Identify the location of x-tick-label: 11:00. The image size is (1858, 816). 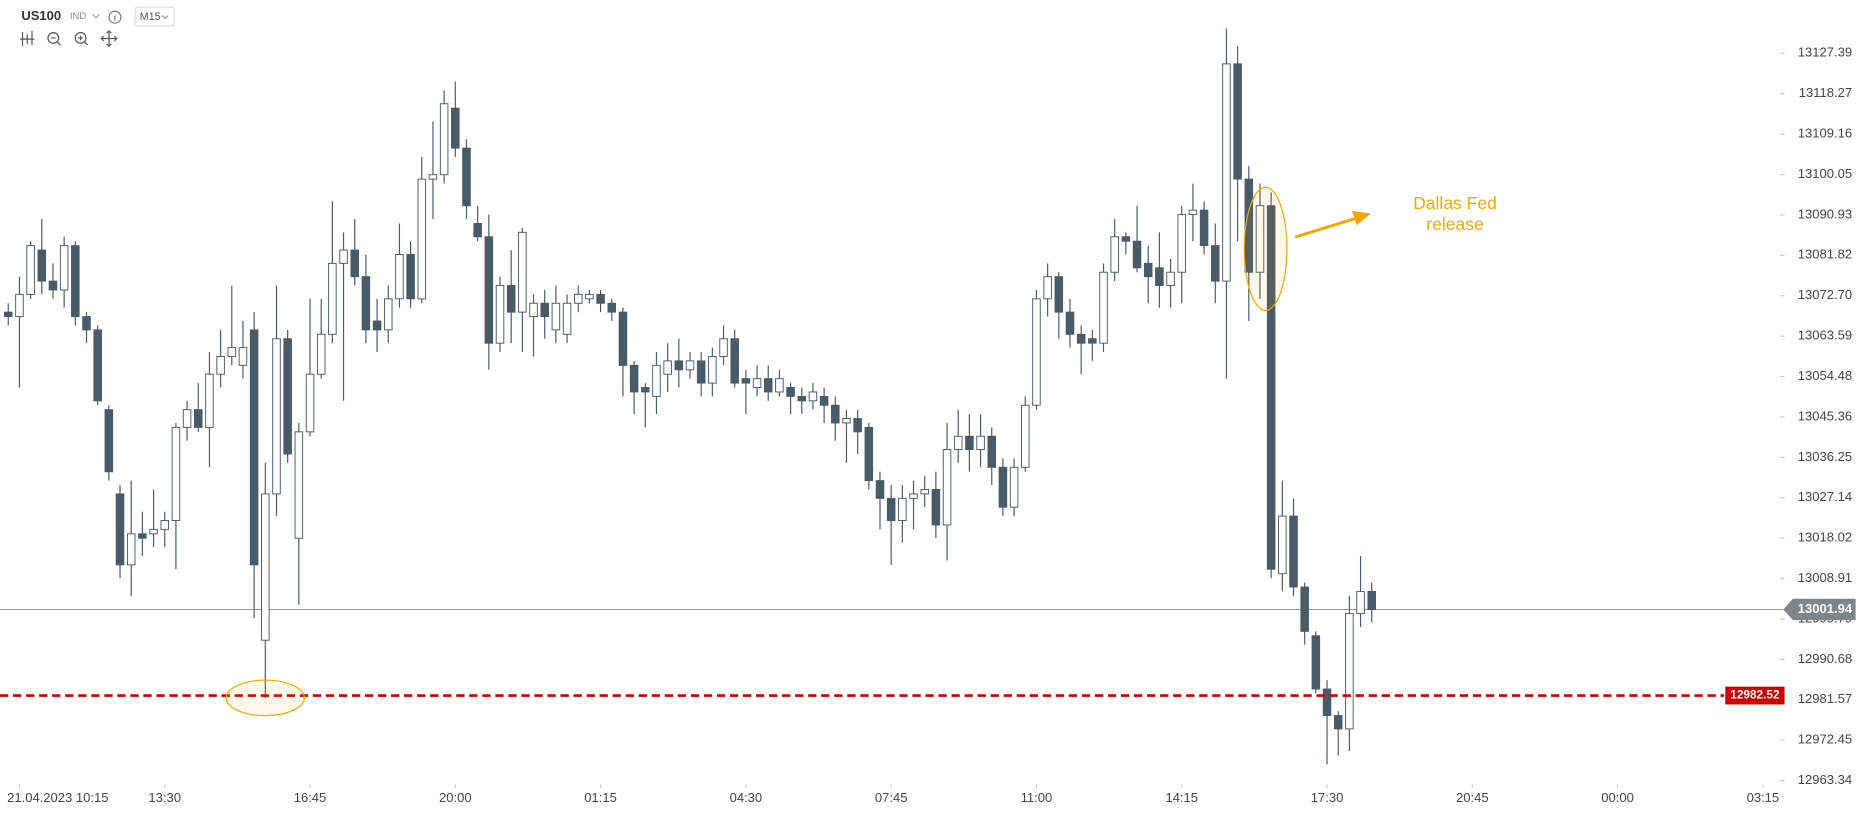
(1037, 797).